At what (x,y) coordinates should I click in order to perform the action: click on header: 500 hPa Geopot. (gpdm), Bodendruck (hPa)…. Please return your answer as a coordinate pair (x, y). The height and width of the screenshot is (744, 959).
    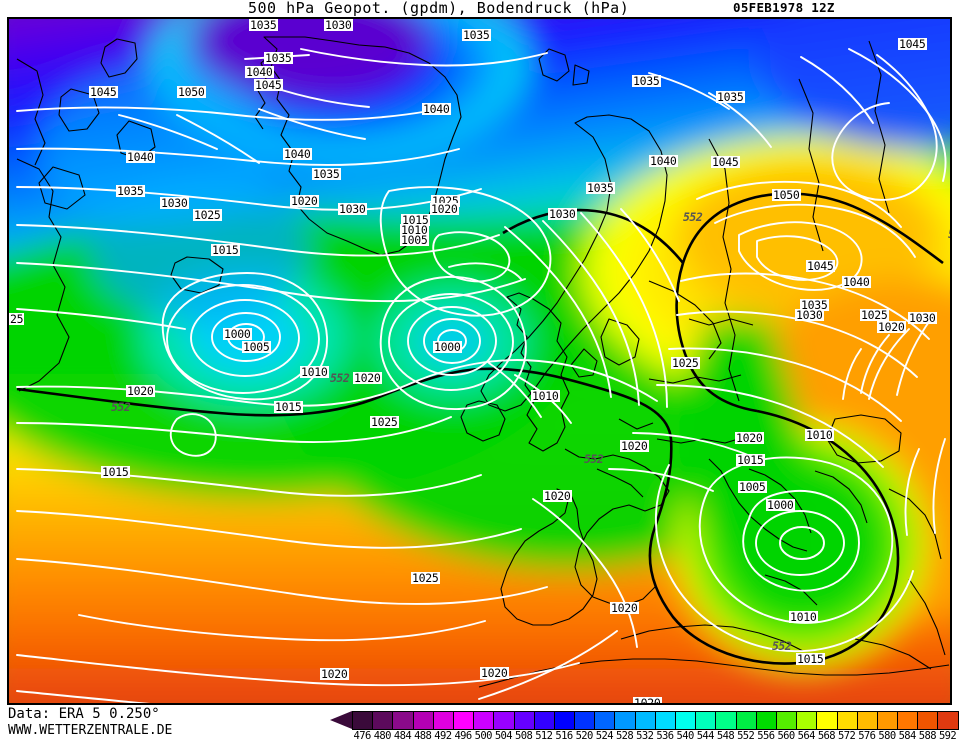
    Looking at the image, I should click on (479, 8).